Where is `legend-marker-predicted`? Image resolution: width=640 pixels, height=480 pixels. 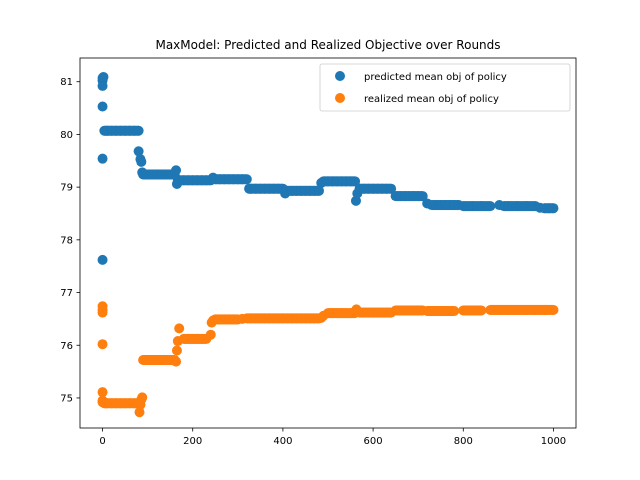 legend-marker-predicted is located at coordinates (340, 76).